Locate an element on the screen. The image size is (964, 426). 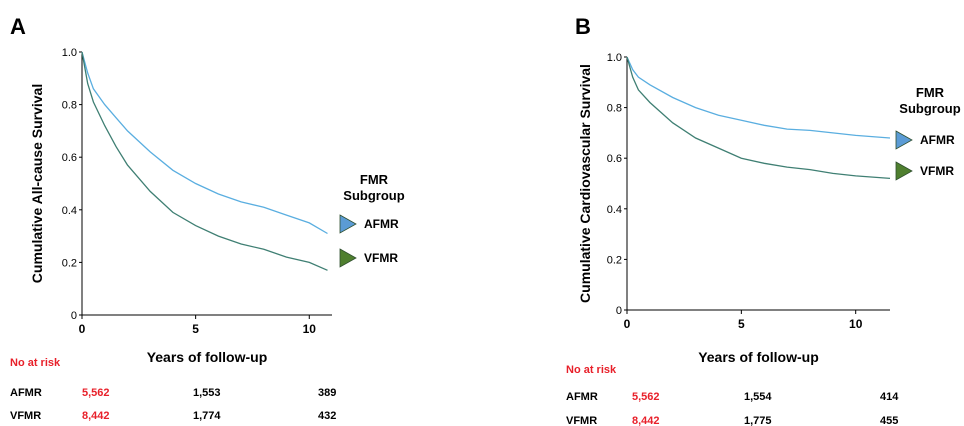
y-axis-title: Cumulative All-cause Survival is located at coordinates (37, 183).